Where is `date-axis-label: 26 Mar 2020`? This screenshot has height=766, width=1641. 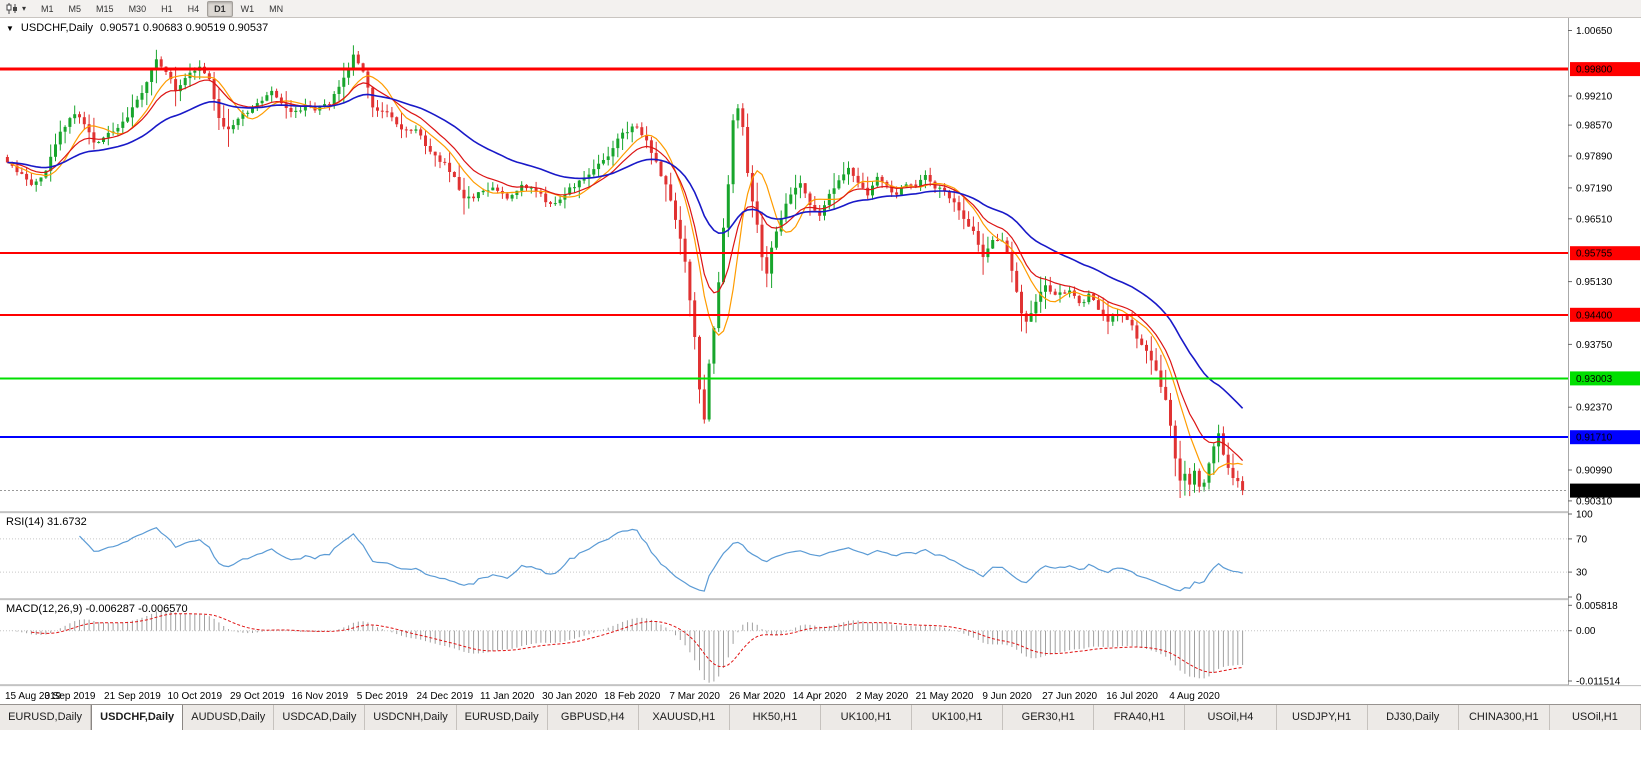
date-axis-label: 26 Mar 2020 is located at coordinates (757, 696).